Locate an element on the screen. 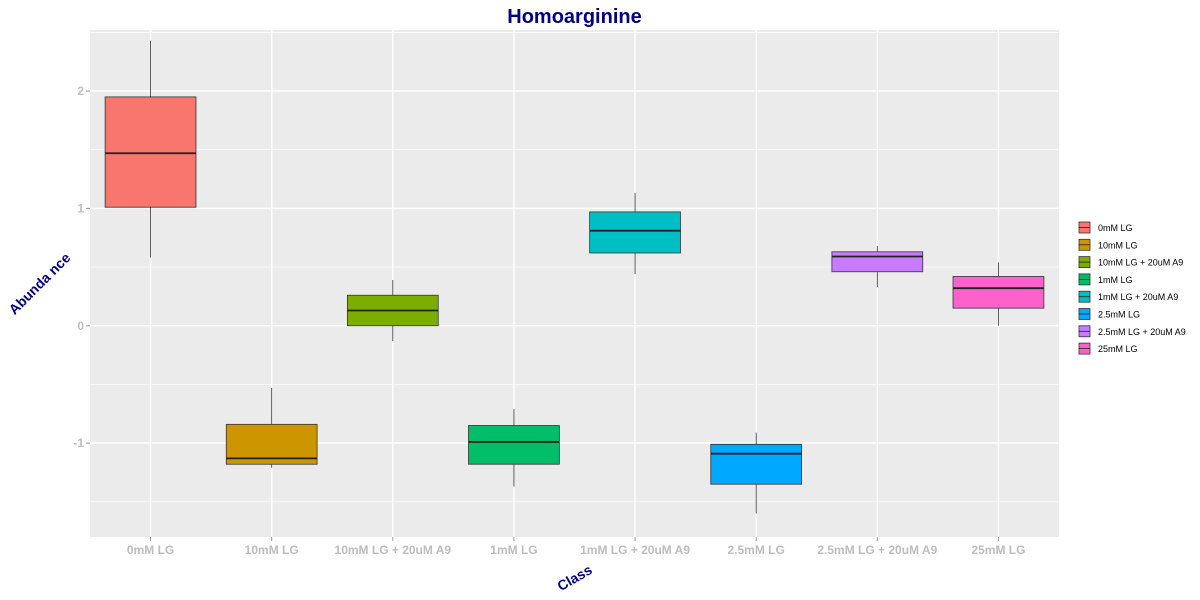 The image size is (1200, 600). y-axis-title: Abunda nce is located at coordinates (39, 283).